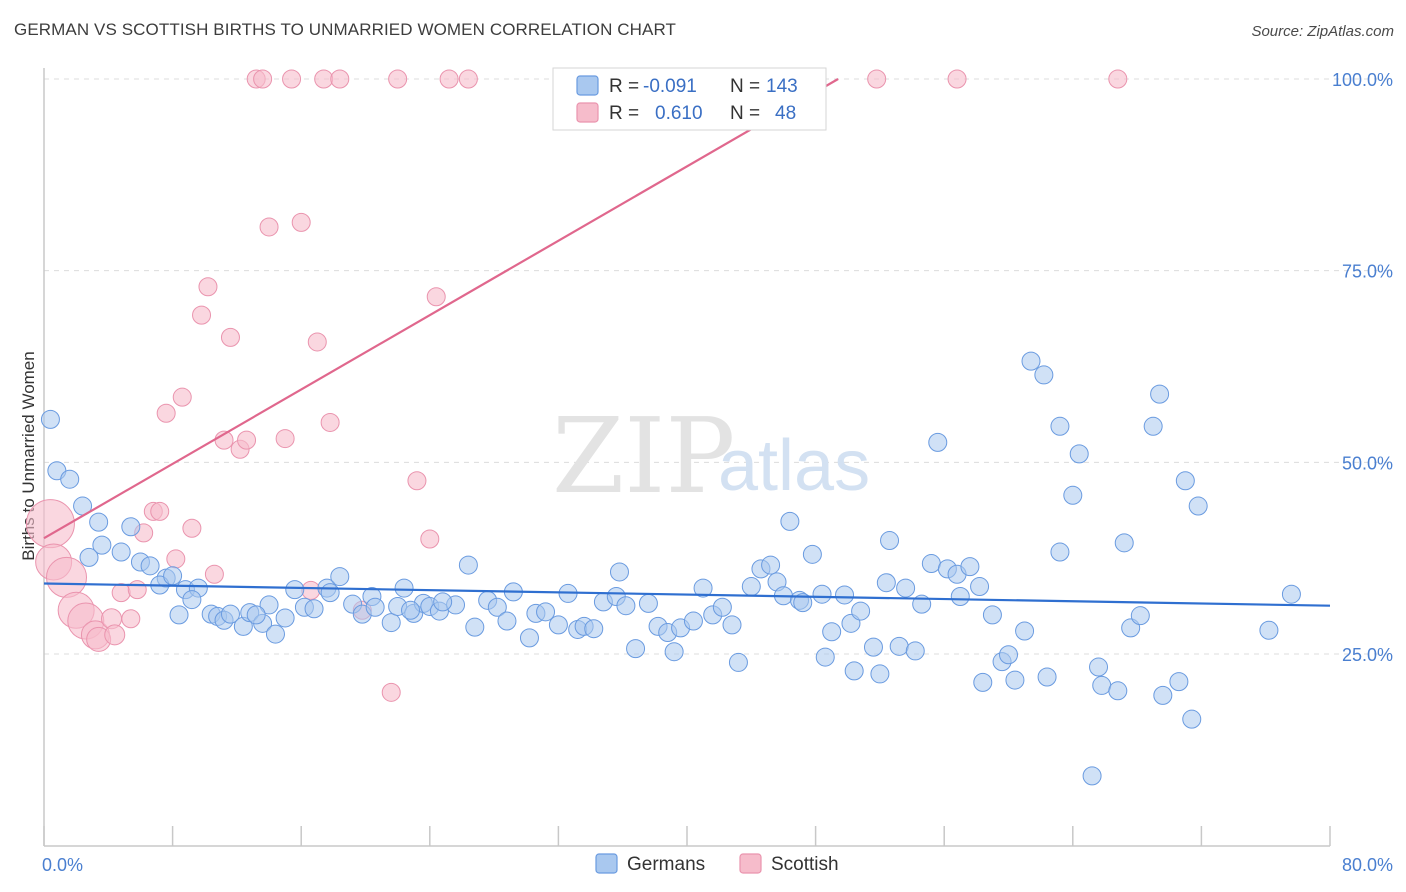 The height and width of the screenshot is (892, 1406). I want to click on legend-n-value-scottish: 48, so click(785, 113).